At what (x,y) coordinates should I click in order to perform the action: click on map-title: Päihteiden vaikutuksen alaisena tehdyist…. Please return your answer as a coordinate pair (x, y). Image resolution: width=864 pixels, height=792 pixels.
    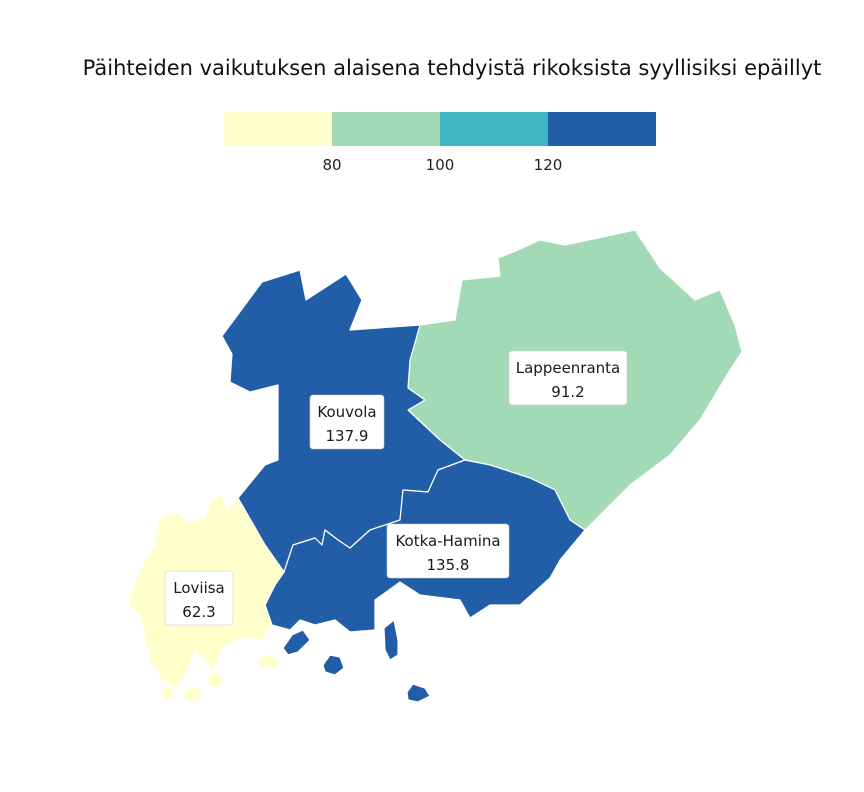
    Looking at the image, I should click on (452, 68).